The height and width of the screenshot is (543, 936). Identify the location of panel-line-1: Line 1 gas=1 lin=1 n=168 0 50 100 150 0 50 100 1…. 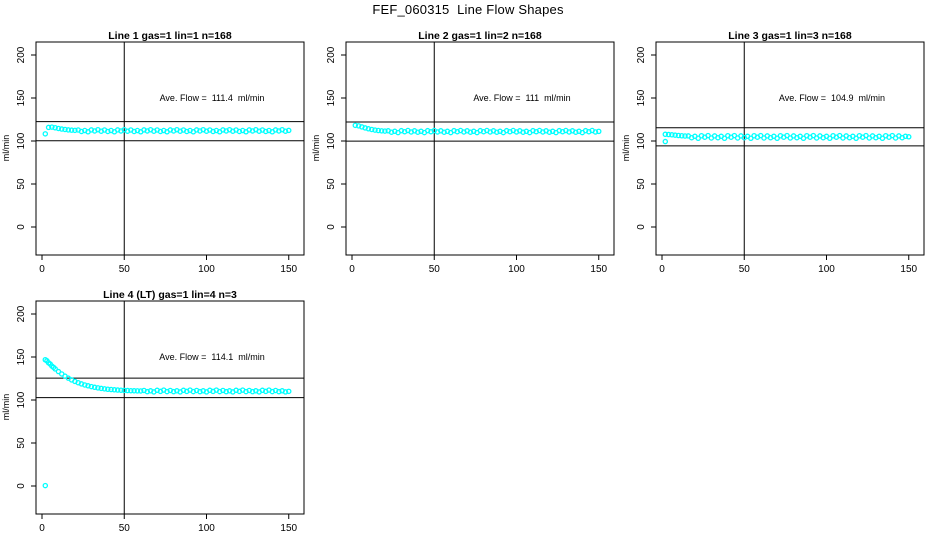
(153, 152).